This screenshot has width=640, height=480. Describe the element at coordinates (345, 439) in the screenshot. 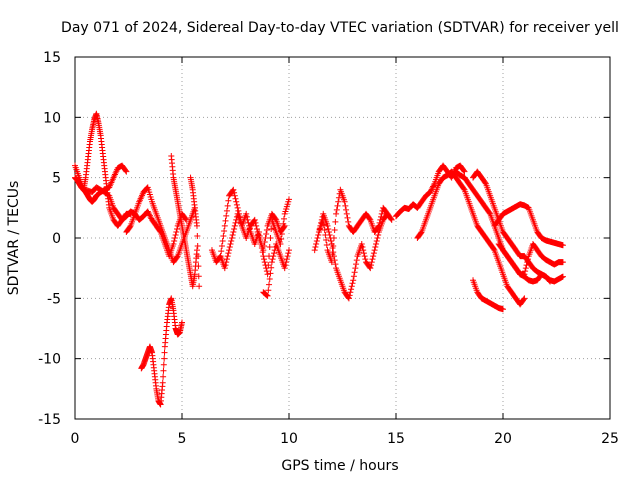

I see `x-tick-labels: 0 5 10 15 20 25` at that location.